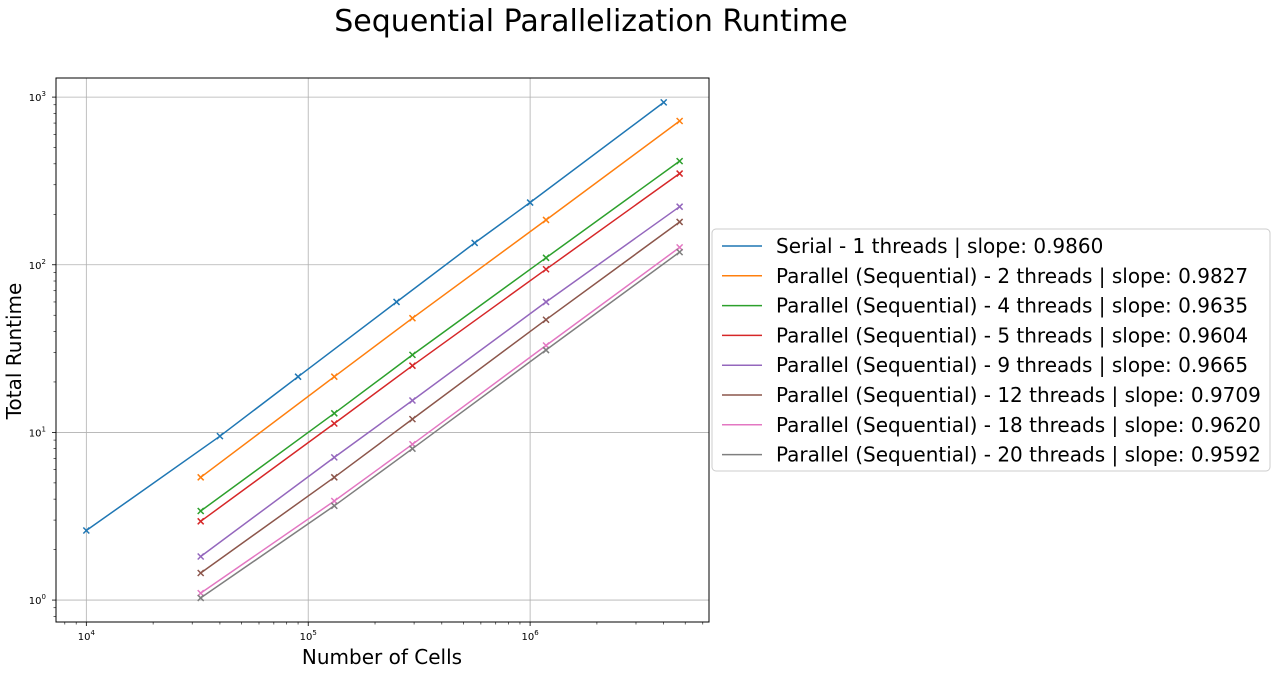 This screenshot has height=673, width=1277. Describe the element at coordinates (37, 600) in the screenshot. I see `y-tick-label: 10⁰` at that location.